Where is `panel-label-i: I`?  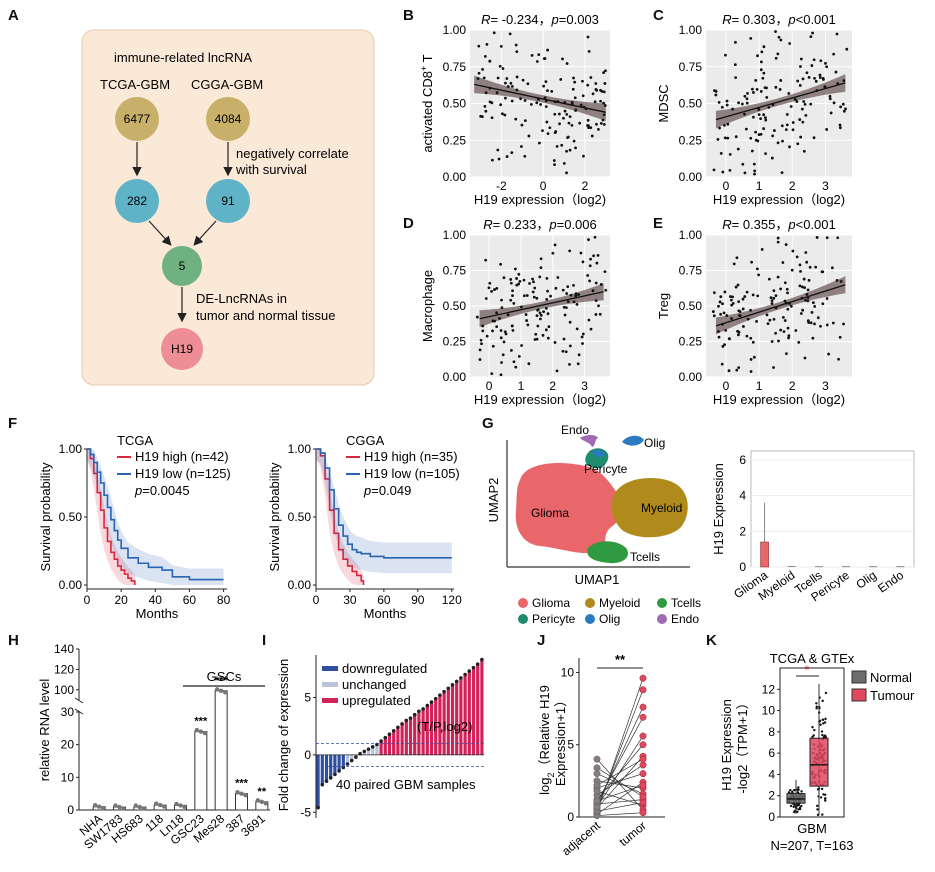 panel-label-i: I is located at coordinates (264, 640).